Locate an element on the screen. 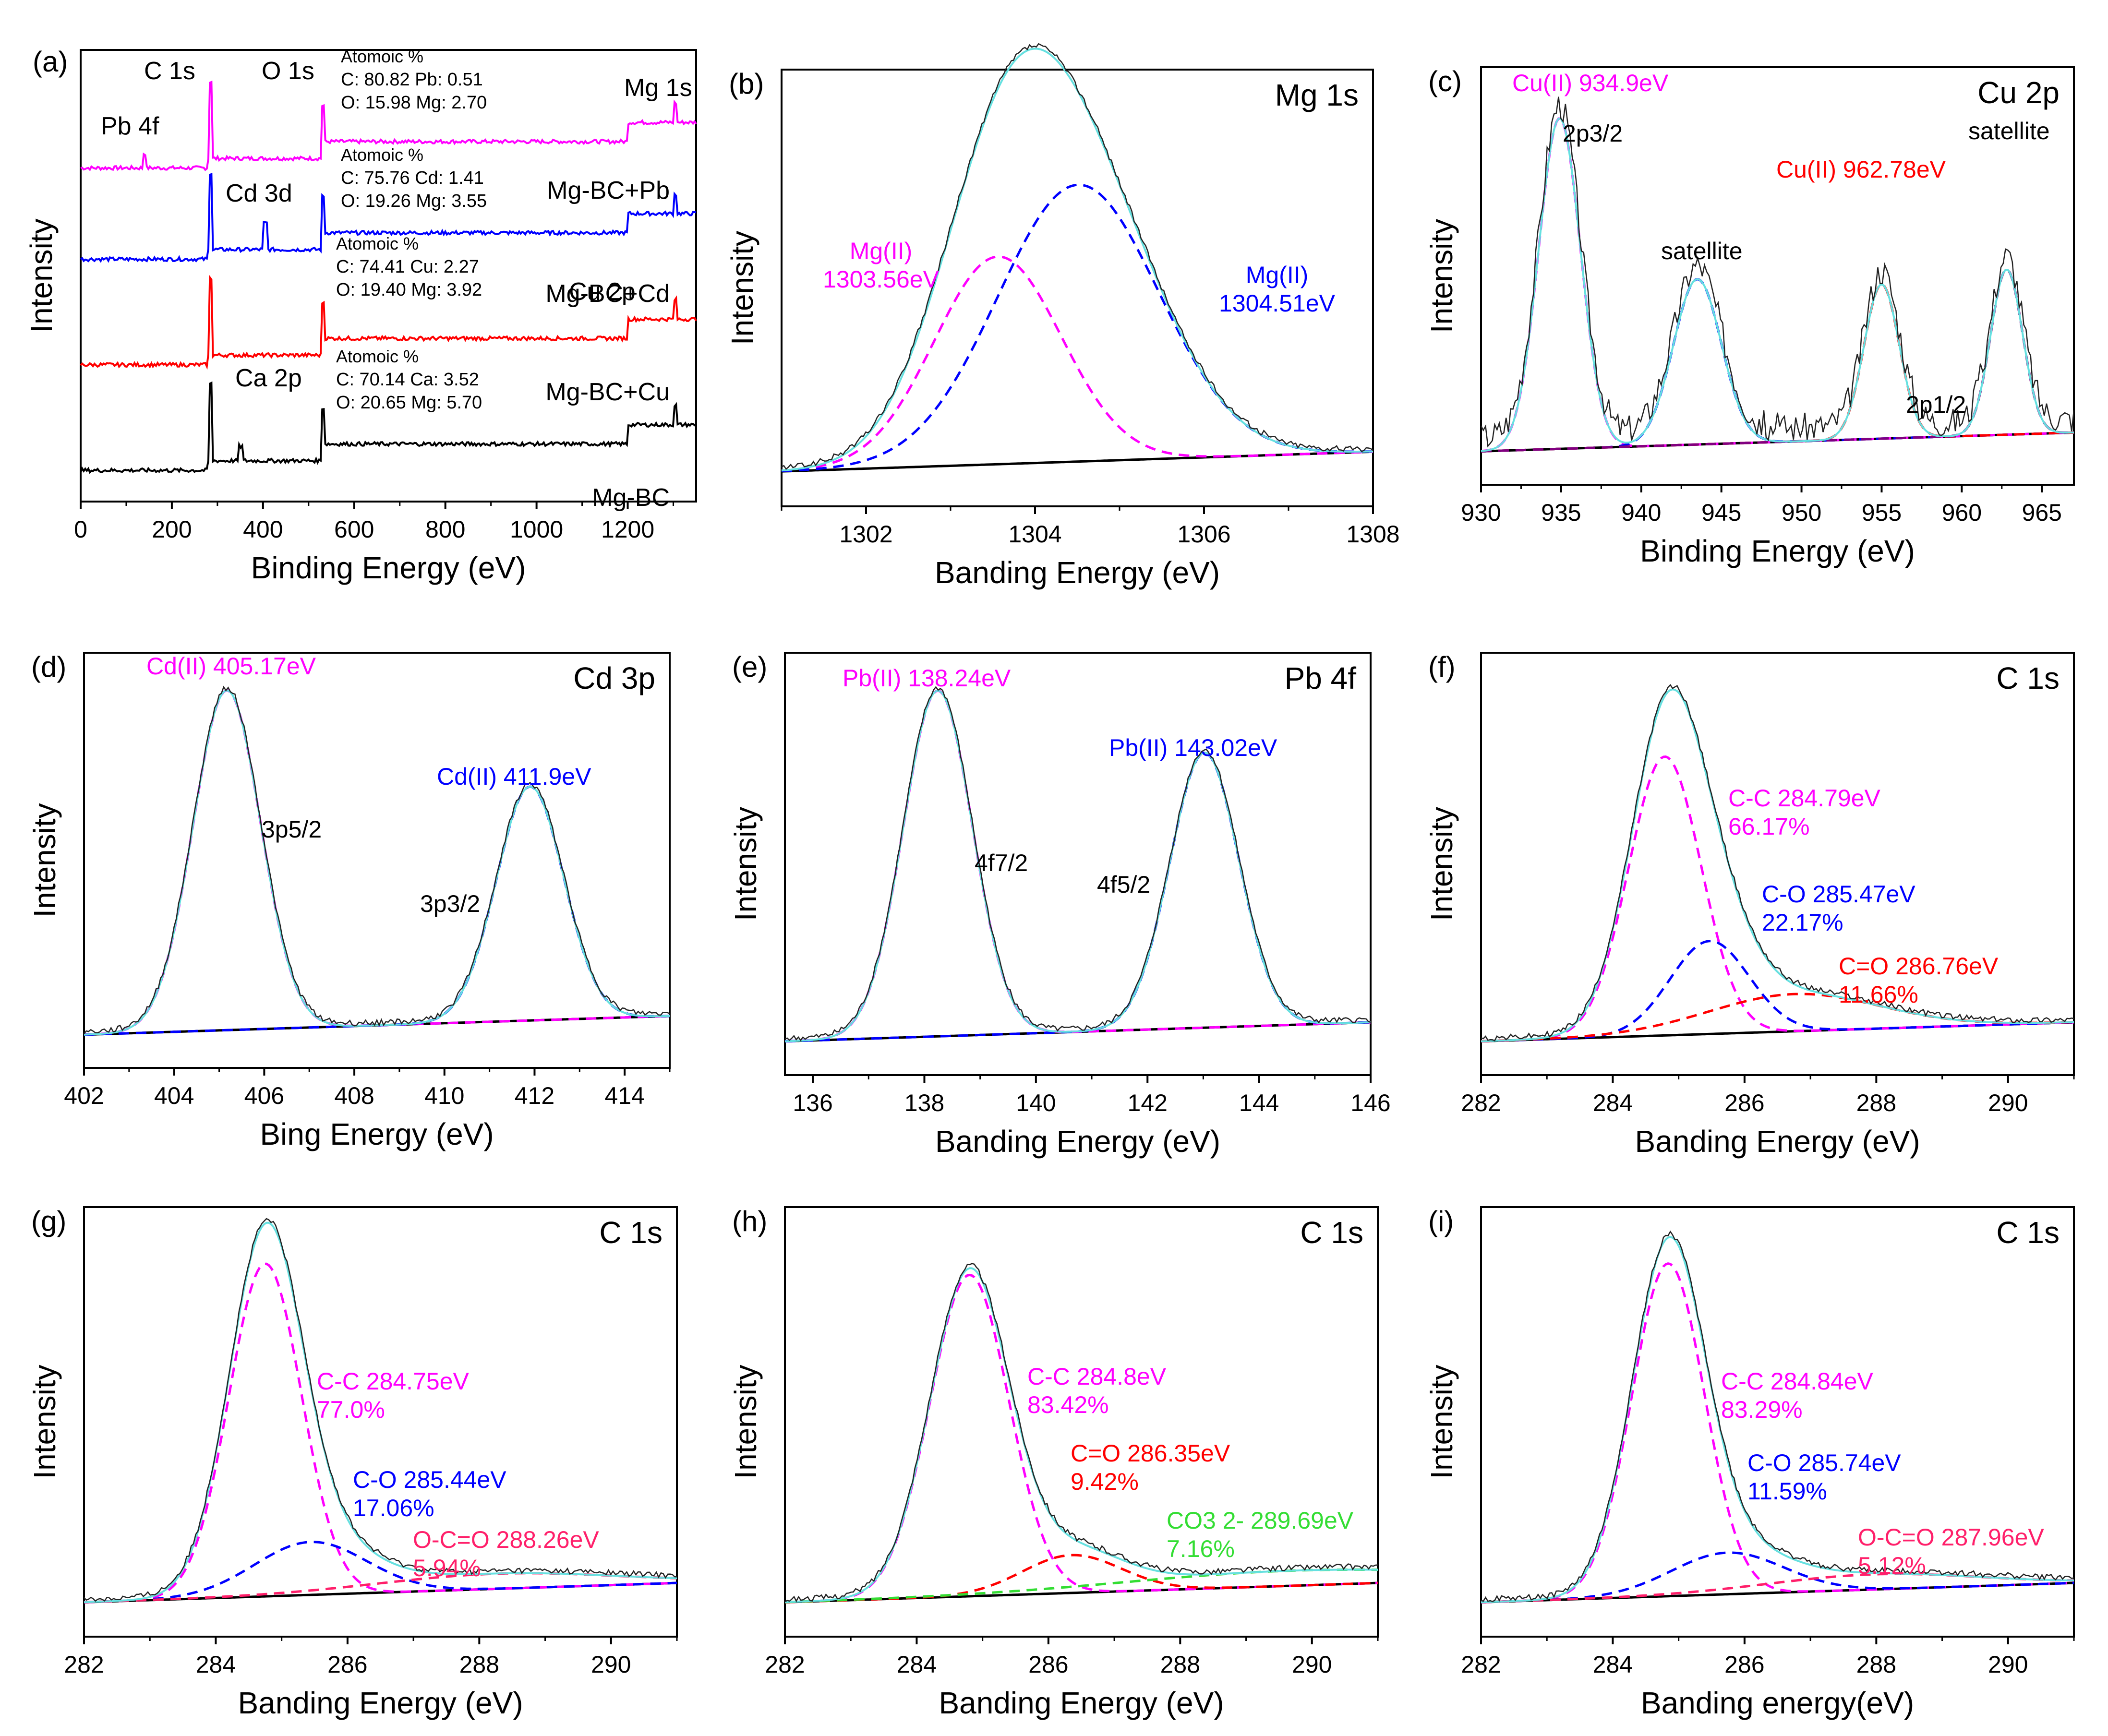  x-tick-label: 940 is located at coordinates (1641, 512).